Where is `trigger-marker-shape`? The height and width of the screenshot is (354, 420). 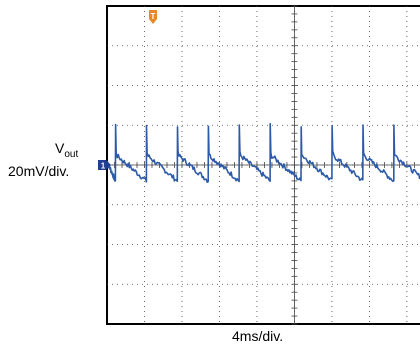 trigger-marker-shape is located at coordinates (153, 17).